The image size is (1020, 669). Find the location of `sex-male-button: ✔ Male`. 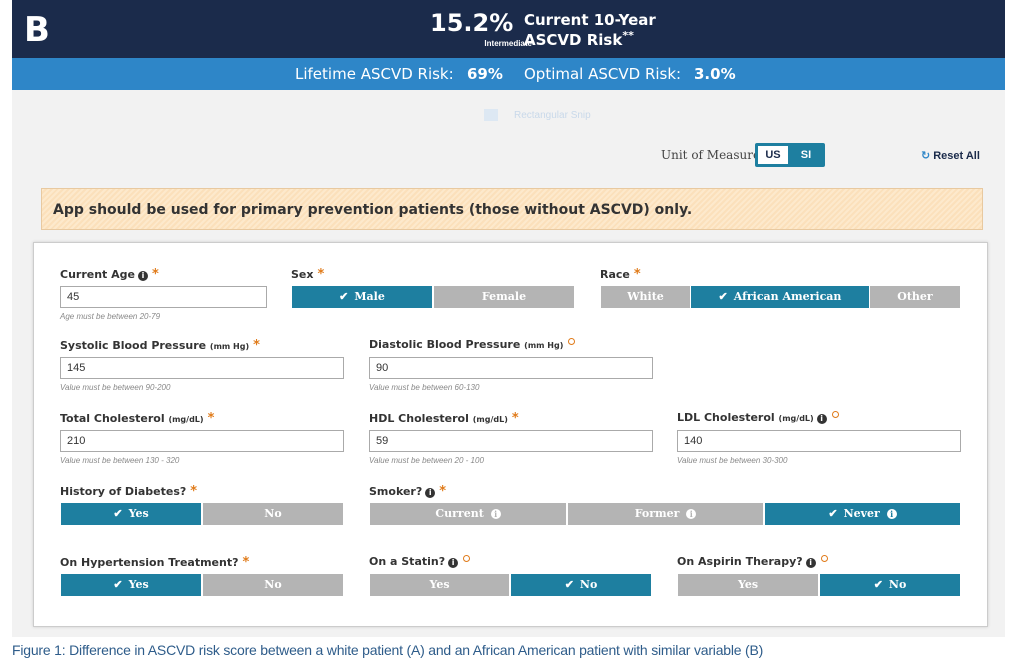

sex-male-button: ✔ Male is located at coordinates (362, 297).